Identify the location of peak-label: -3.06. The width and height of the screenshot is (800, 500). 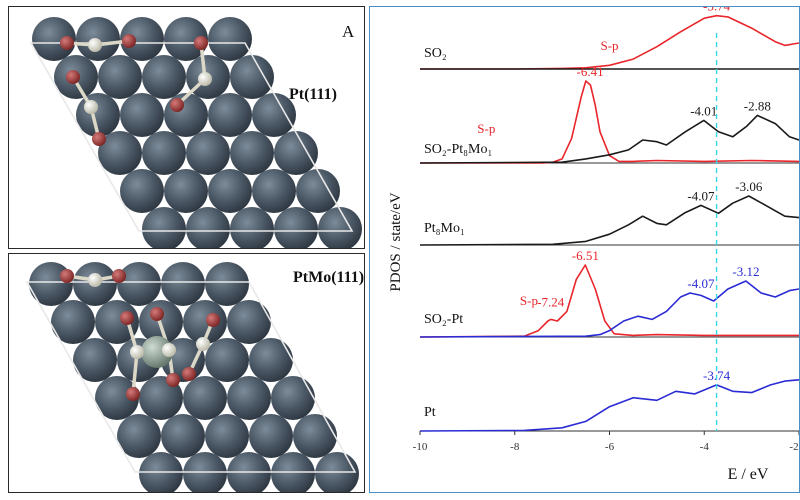
(749, 186).